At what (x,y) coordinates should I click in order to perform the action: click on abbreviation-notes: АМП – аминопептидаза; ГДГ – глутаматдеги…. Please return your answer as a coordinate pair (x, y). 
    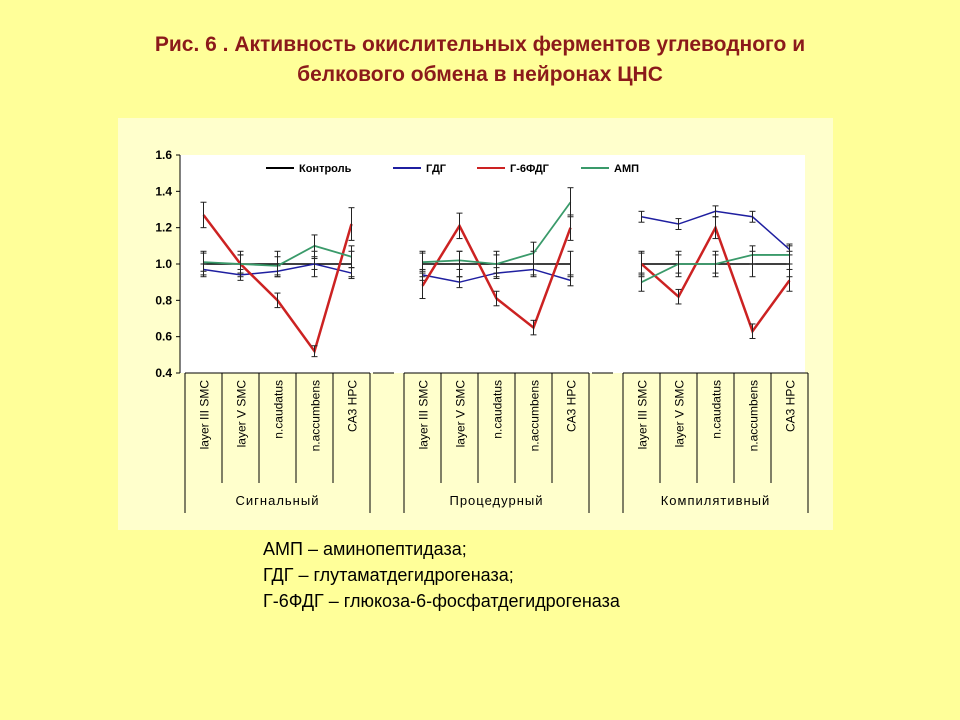
    Looking at the image, I should click on (441, 575).